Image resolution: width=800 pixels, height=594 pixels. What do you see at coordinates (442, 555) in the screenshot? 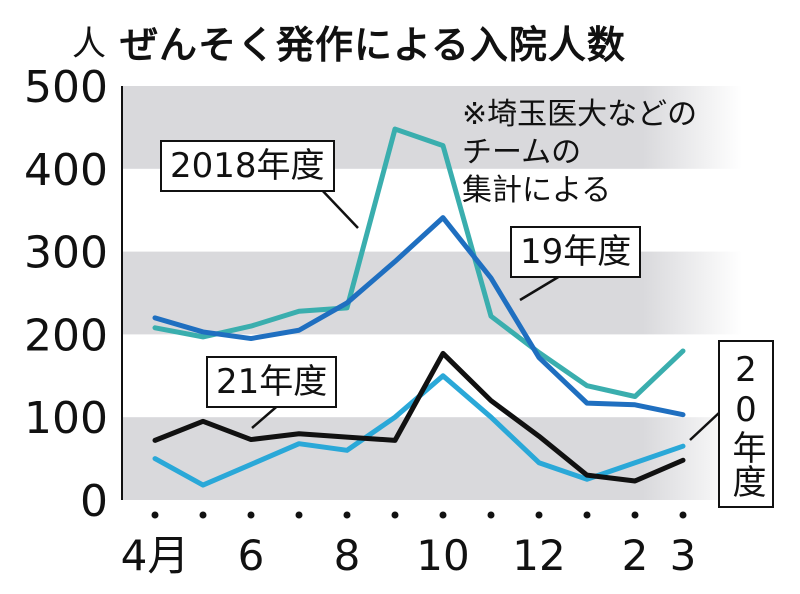
I see `x-tick-label: 10` at bounding box center [442, 555].